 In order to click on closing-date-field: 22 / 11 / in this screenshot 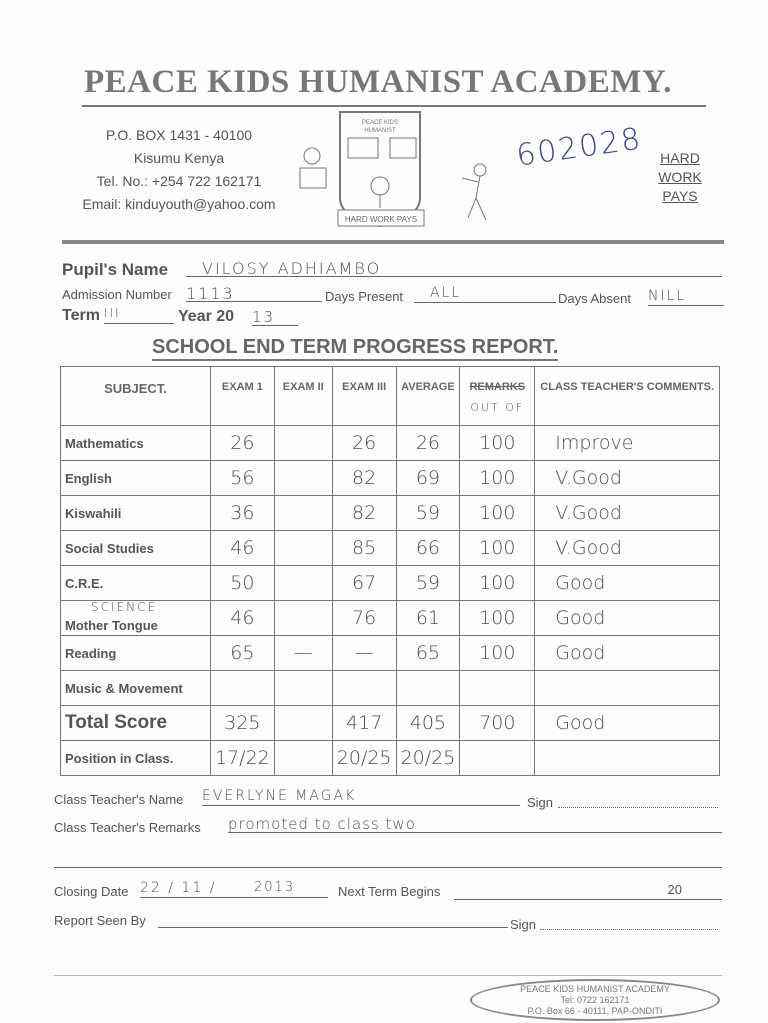, I will do `click(197, 889)`.